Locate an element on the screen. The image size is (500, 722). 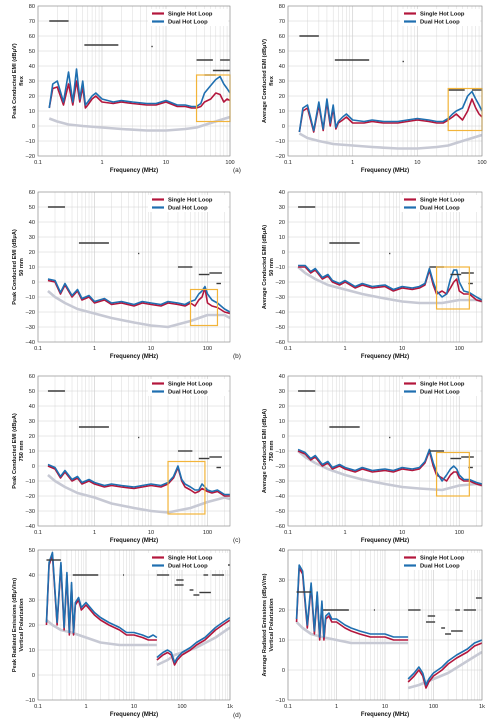
y-tick-label: 10 is located at coordinates (282, 238).